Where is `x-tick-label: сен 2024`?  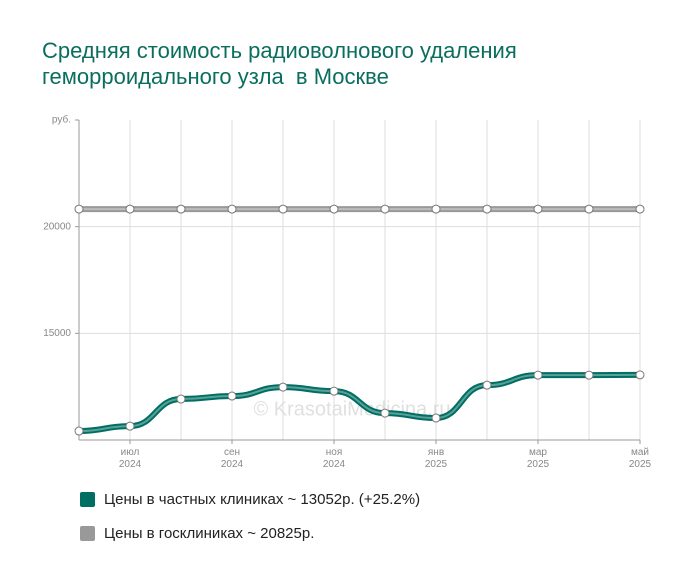
x-tick-label: сен 2024 is located at coordinates (232, 458).